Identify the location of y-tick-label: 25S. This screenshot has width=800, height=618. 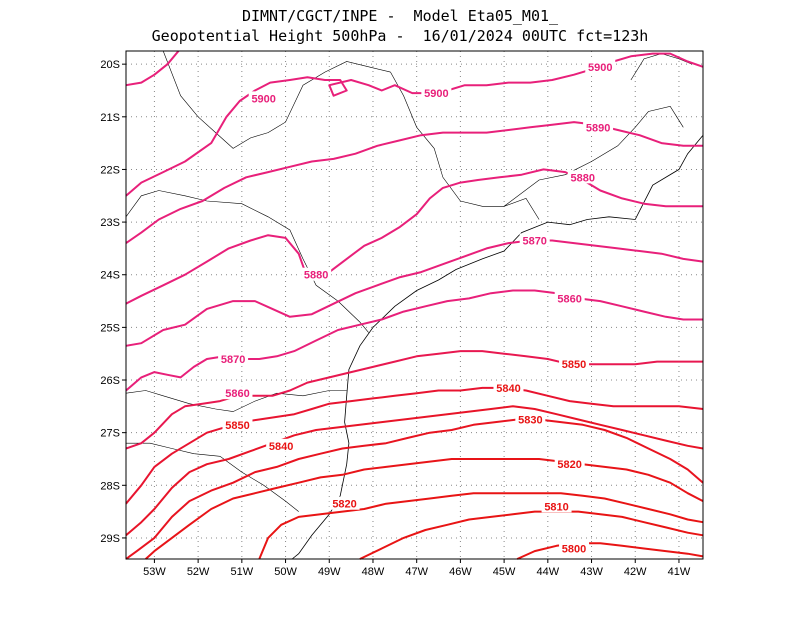
(110, 328).